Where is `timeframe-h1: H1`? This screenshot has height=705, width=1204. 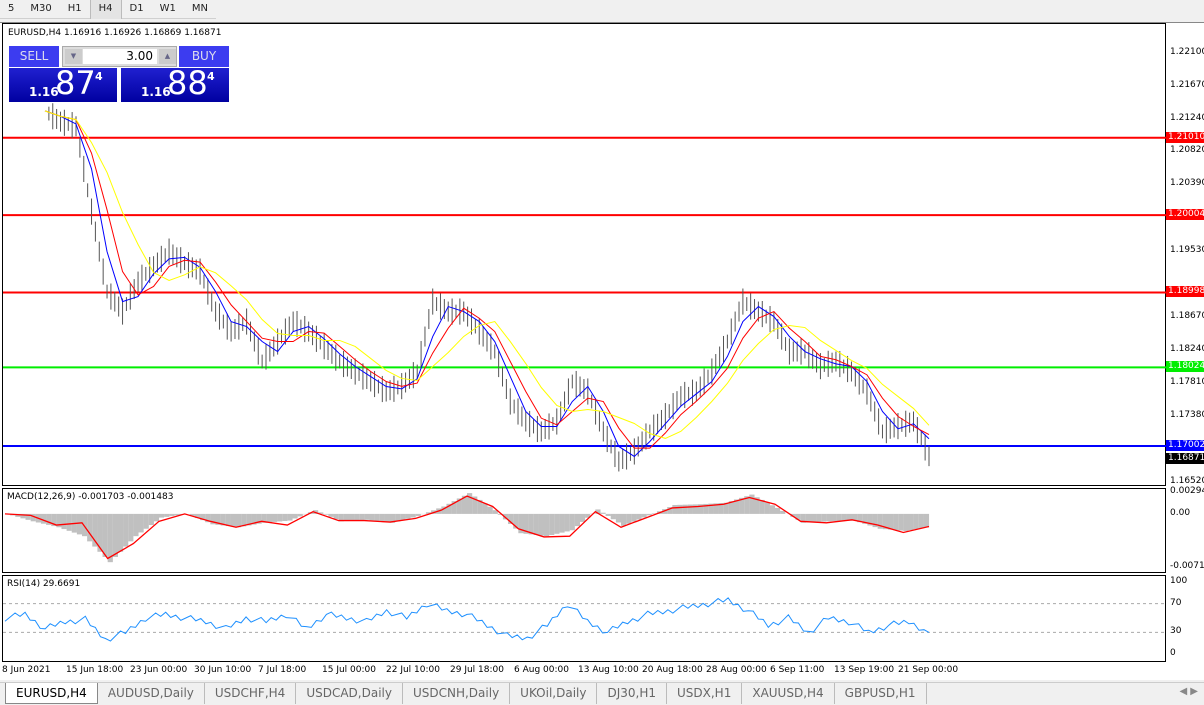
timeframe-h1: H1 is located at coordinates (74, 8).